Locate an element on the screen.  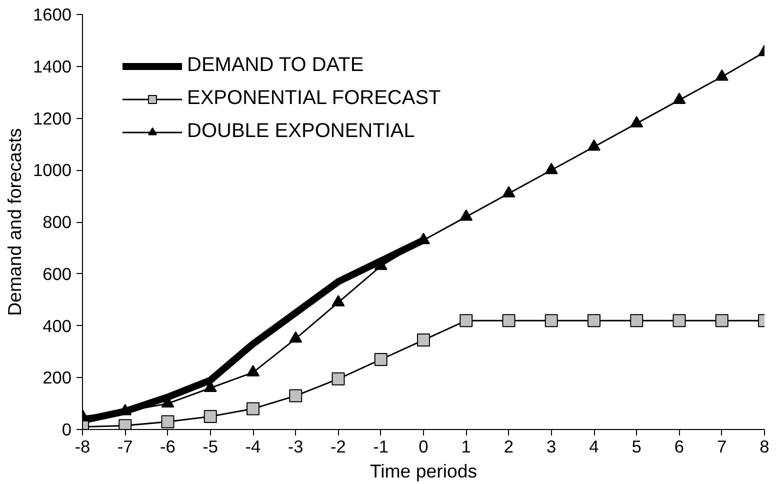
x-tick-label: -1 is located at coordinates (381, 446).